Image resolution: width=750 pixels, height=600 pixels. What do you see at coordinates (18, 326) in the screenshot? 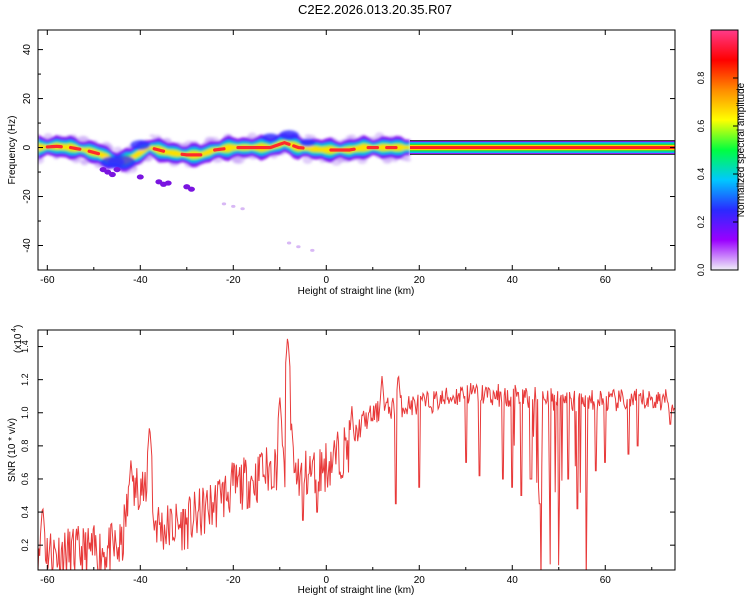
I see `snr-scale-close: )` at bounding box center [18, 326].